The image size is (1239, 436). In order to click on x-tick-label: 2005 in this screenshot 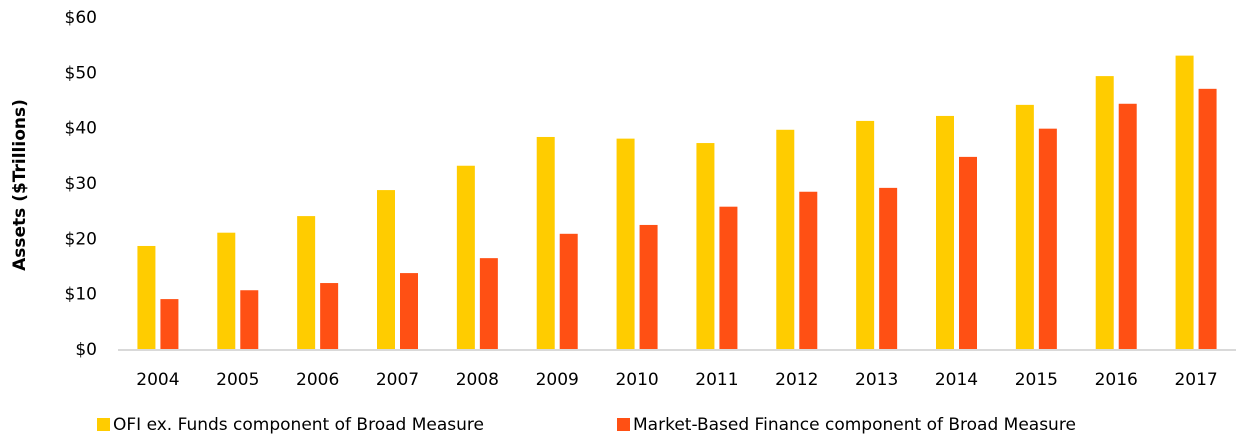, I will do `click(237, 380)`.